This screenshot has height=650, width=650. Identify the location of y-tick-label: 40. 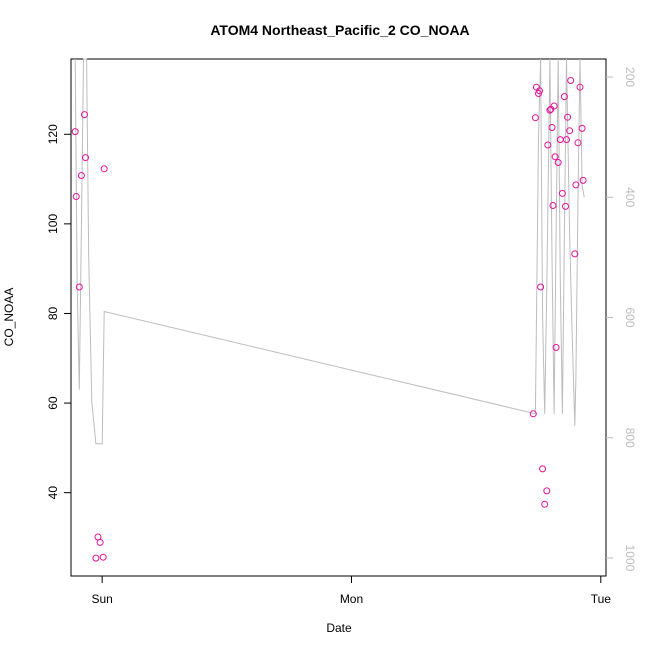
(53, 493).